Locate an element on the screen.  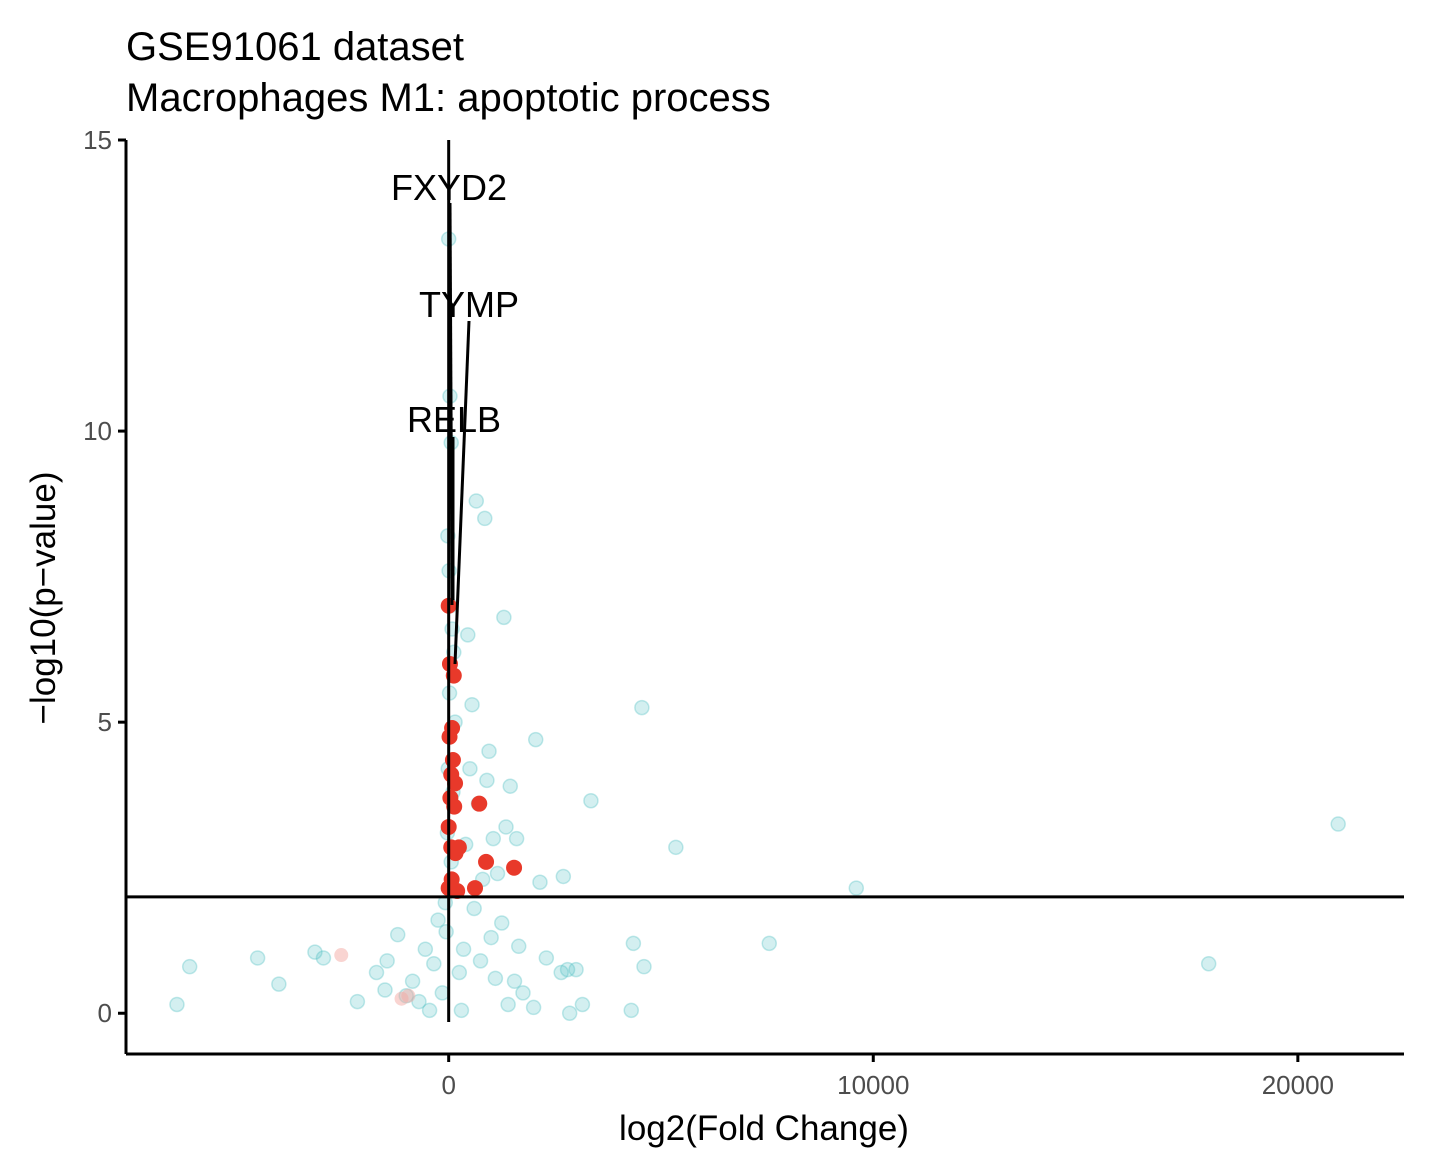
y-tick-label: 15 is located at coordinates (97, 140).